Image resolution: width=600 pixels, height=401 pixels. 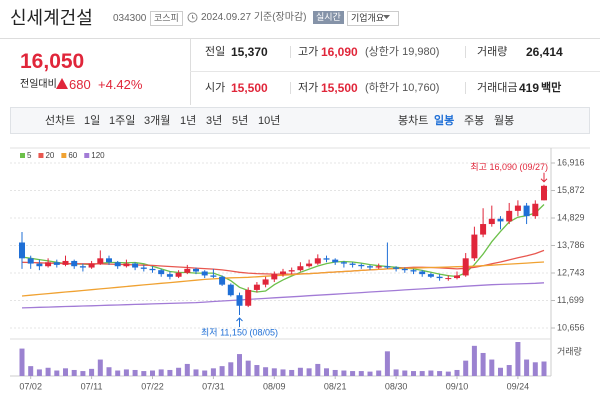 I want to click on candle-tab: 일봉, so click(x=444, y=121).